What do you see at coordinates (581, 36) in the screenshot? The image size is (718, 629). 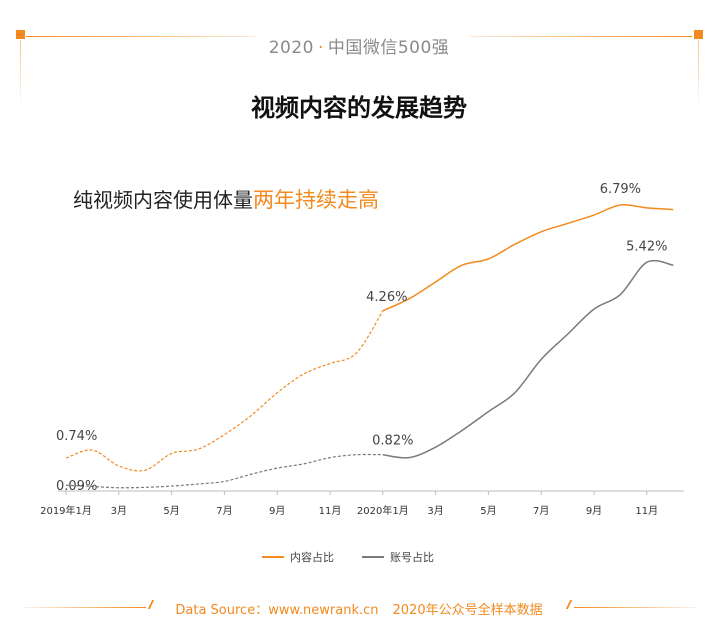 I see `header-divider-right` at bounding box center [581, 36].